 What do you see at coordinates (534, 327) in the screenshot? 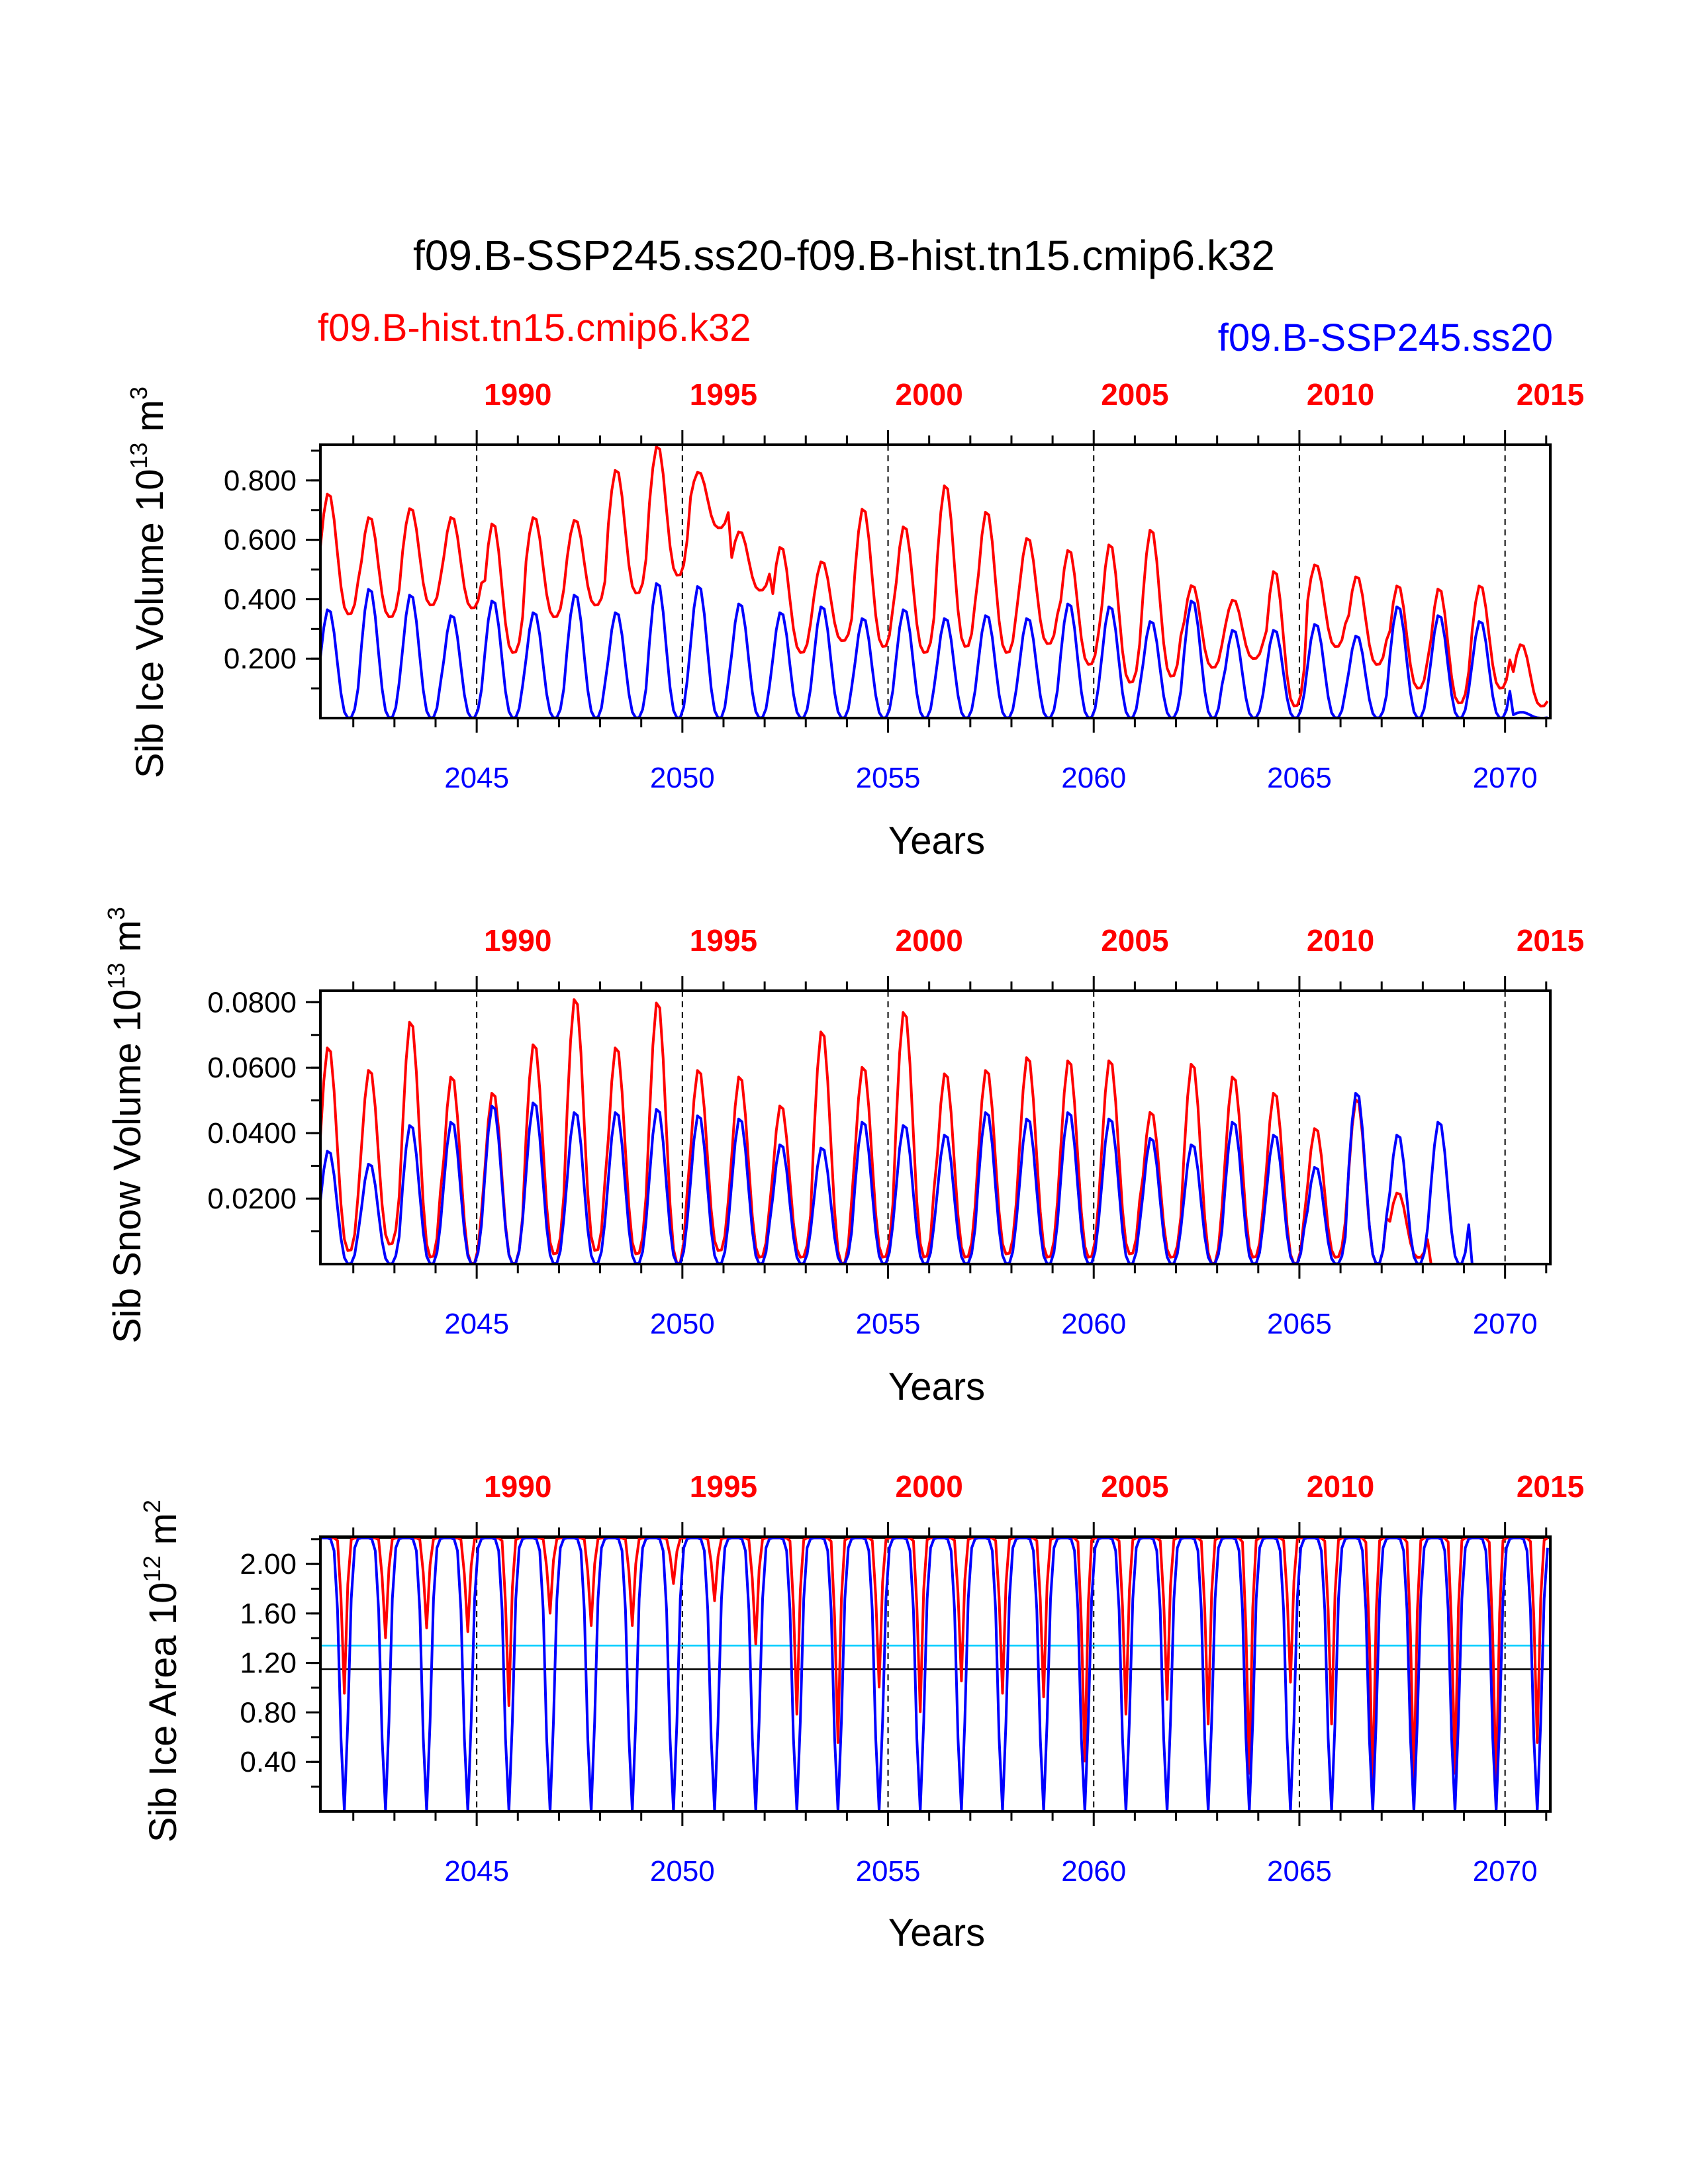
I see `legend-red-label: f09.B-hist.tn15.cmip6.k32` at bounding box center [534, 327].